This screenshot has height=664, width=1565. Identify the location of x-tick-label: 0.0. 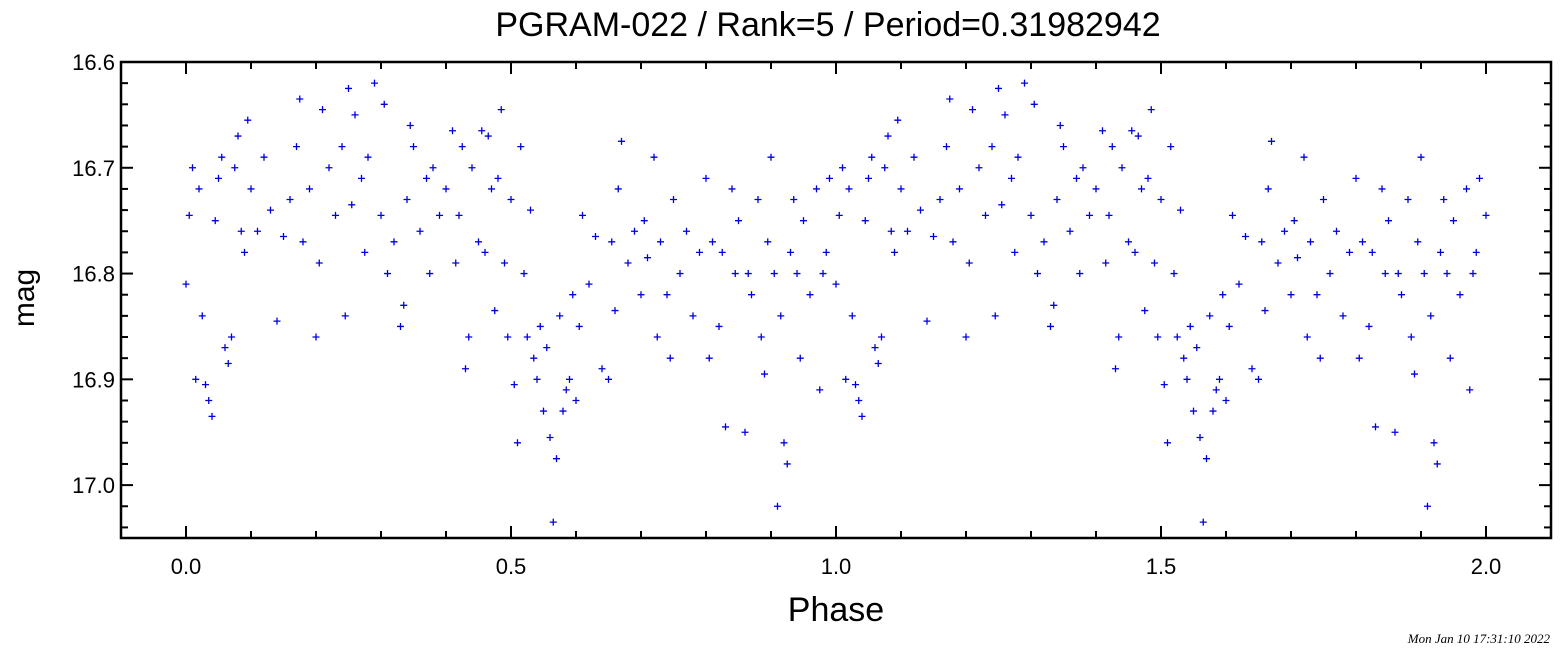
(186, 566).